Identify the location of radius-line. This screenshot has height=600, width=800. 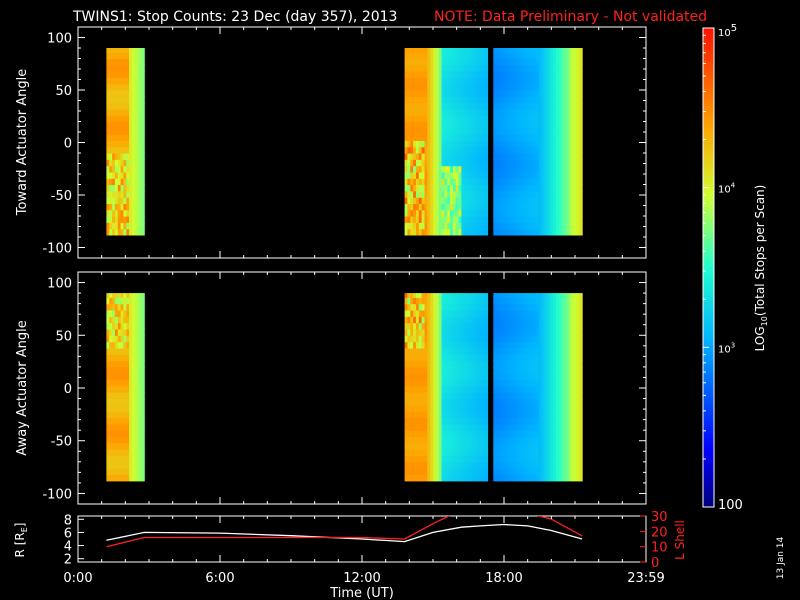
(344, 533).